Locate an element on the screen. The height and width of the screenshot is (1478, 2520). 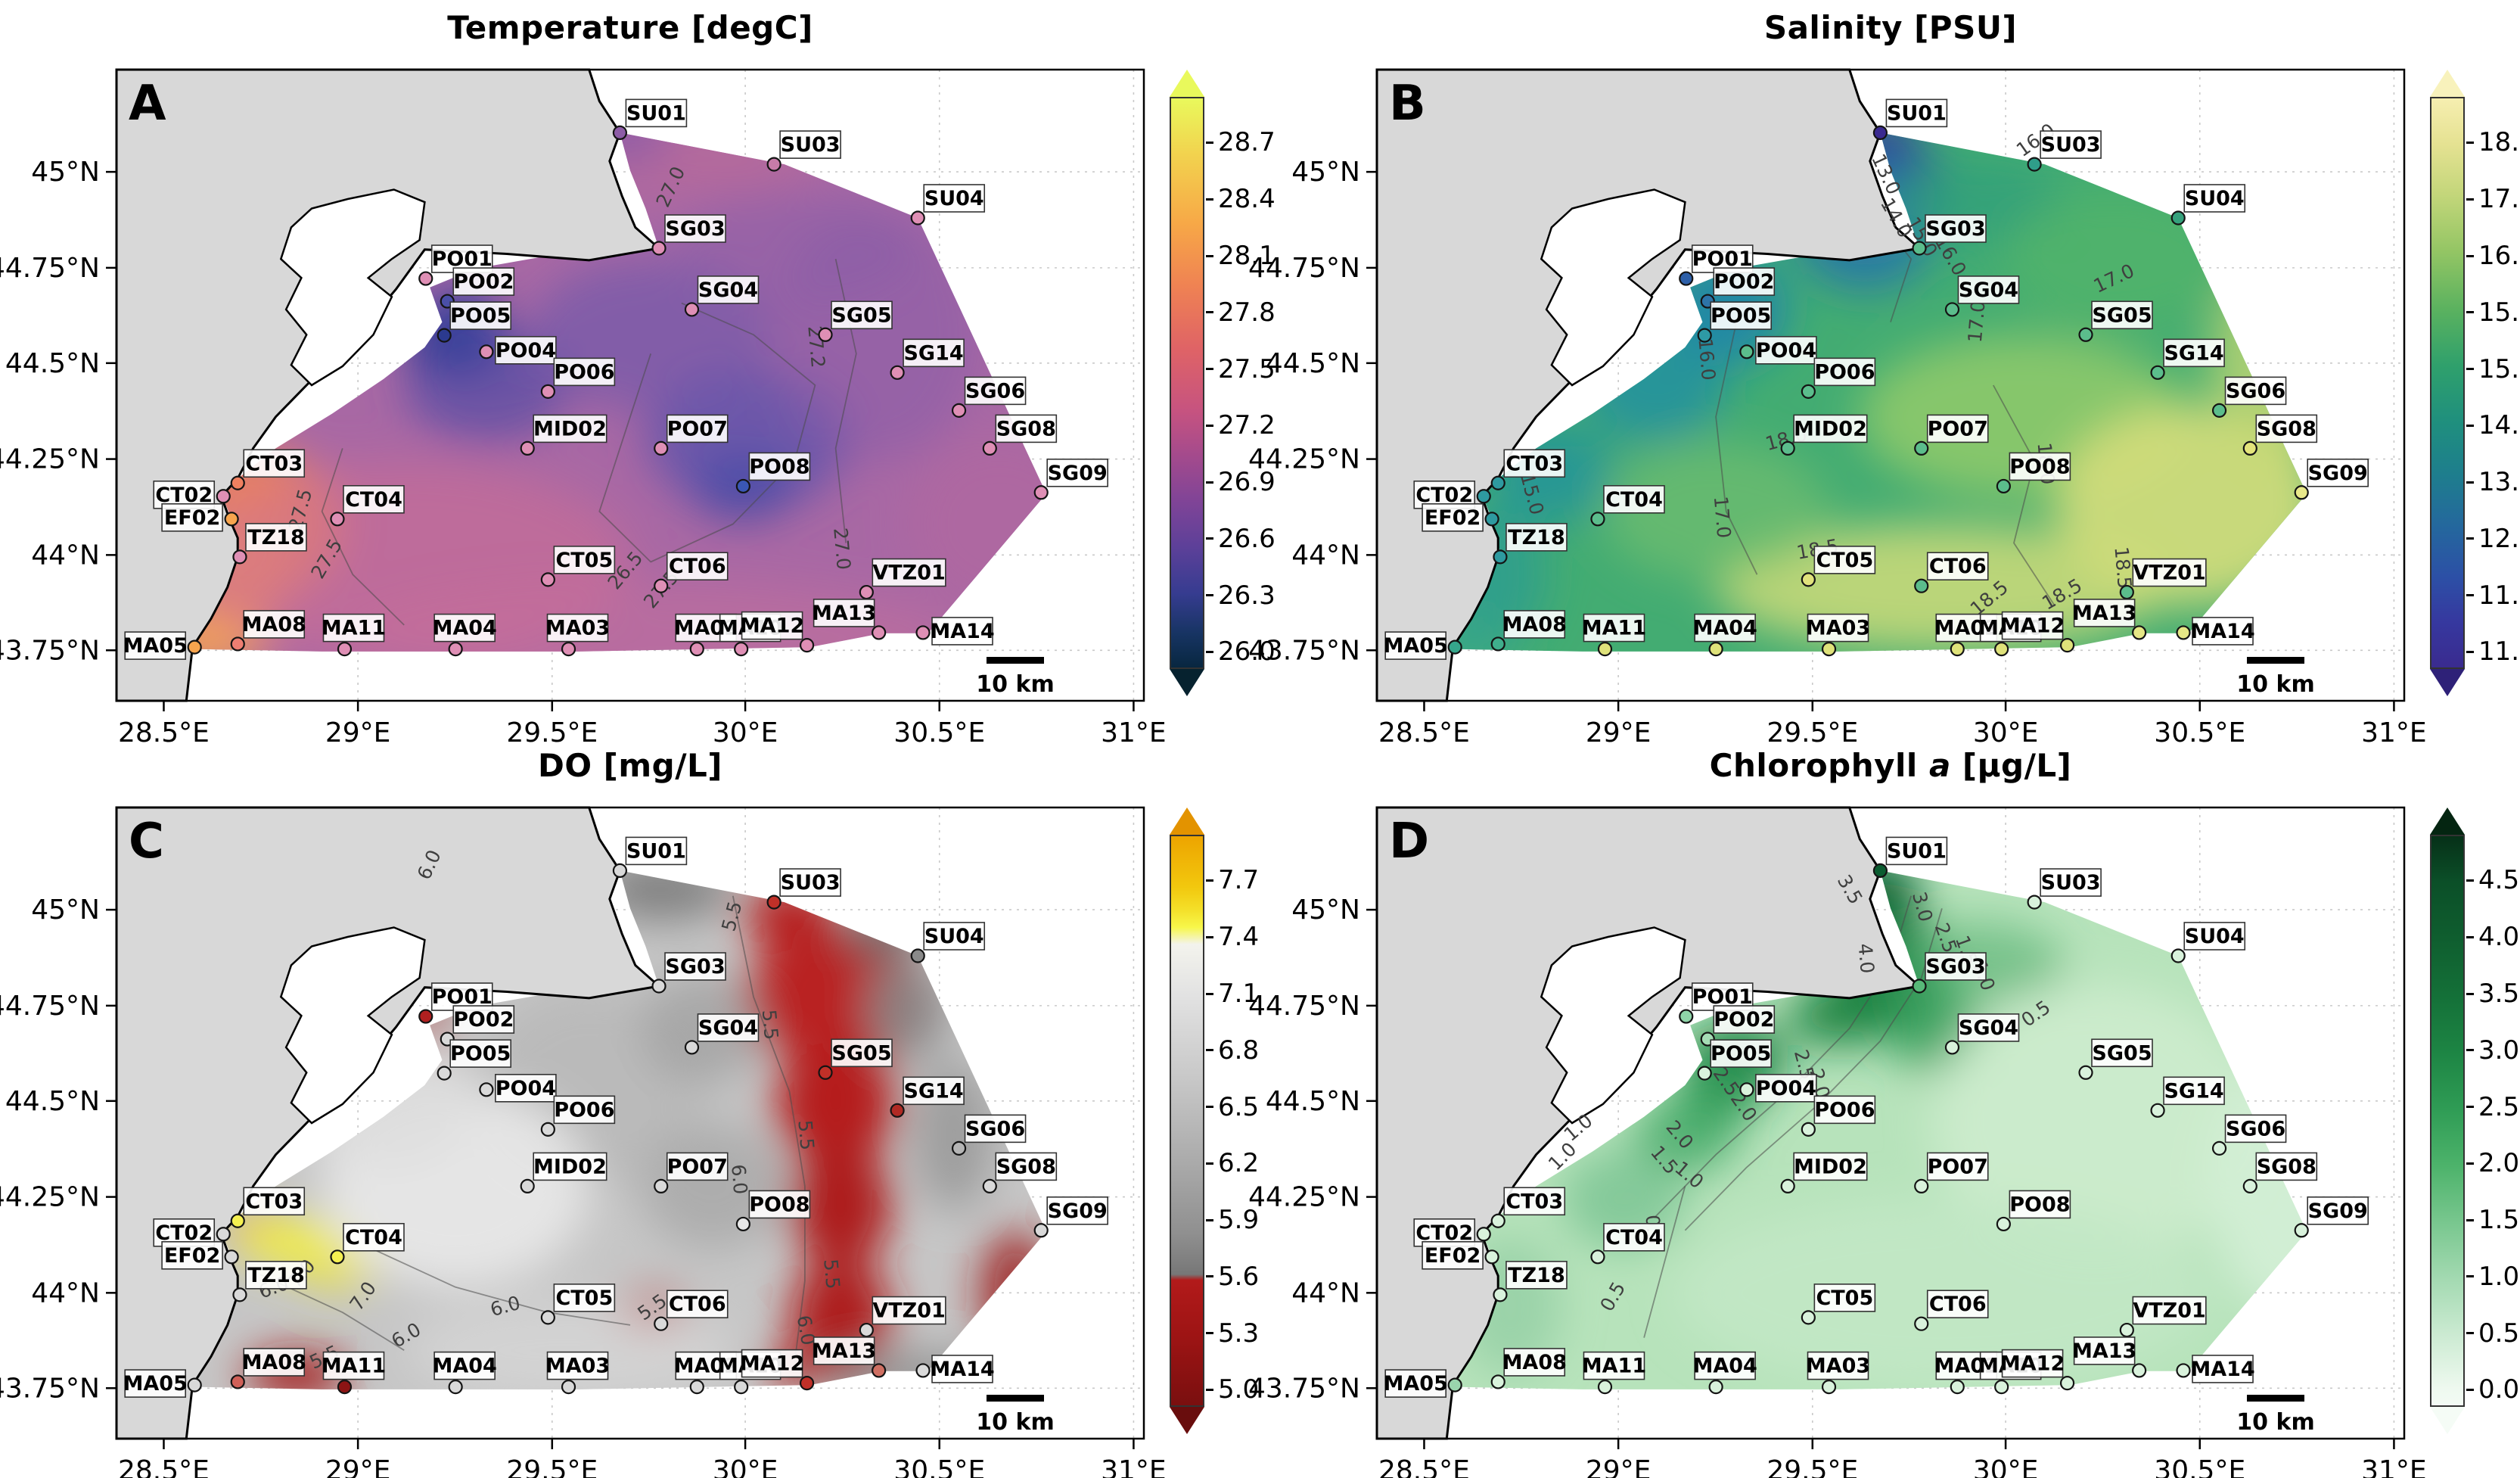
station-label: CT02 is located at coordinates (184, 1233).